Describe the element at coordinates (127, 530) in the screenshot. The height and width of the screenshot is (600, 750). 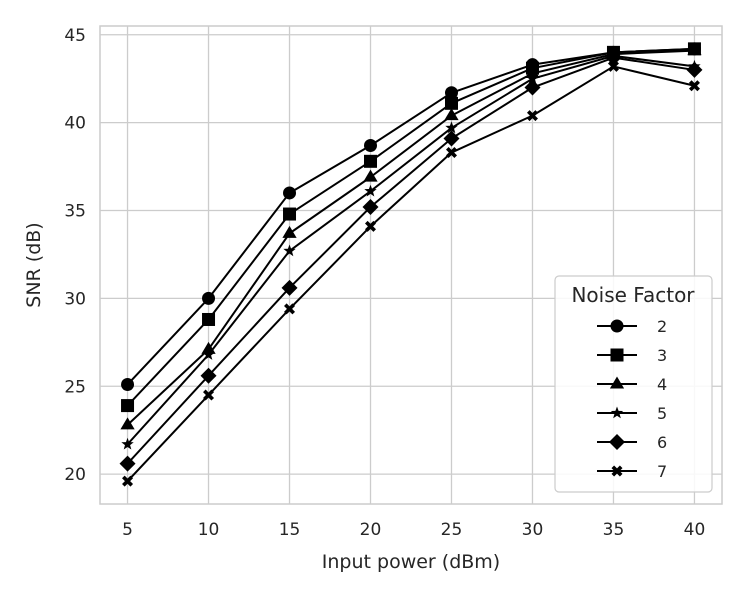
I see `x-tick-label: 5` at that location.